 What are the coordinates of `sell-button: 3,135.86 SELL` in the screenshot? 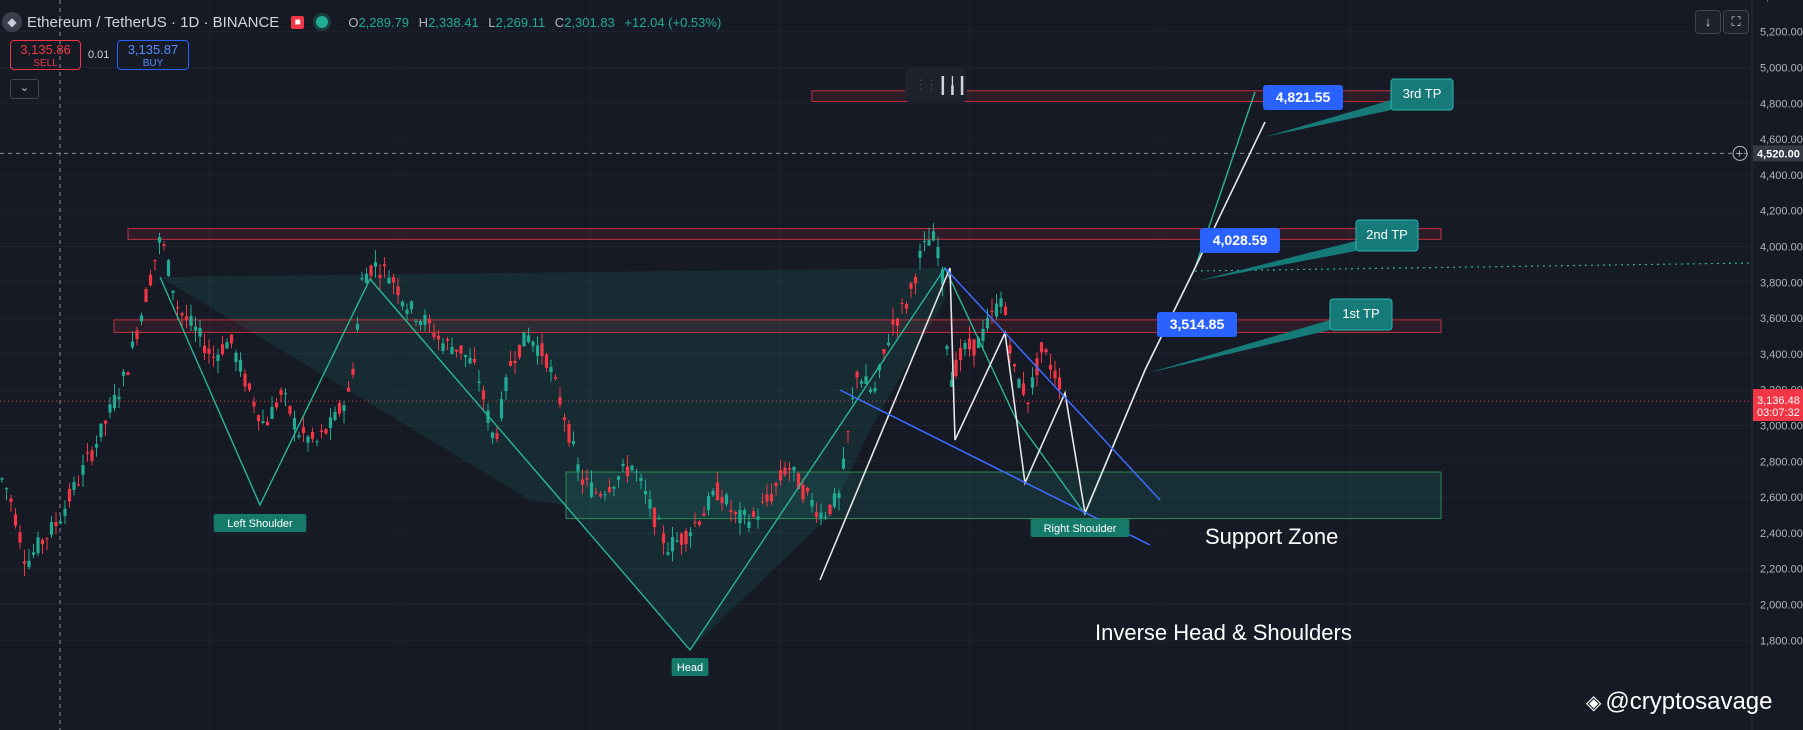 It's located at (45, 55).